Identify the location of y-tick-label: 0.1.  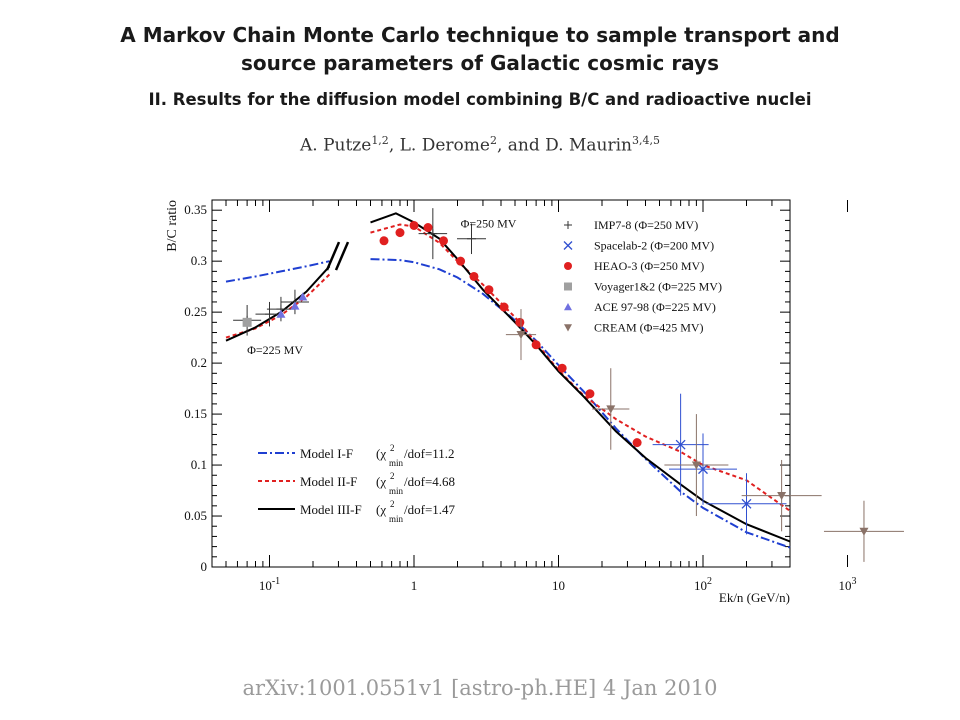
(199, 464).